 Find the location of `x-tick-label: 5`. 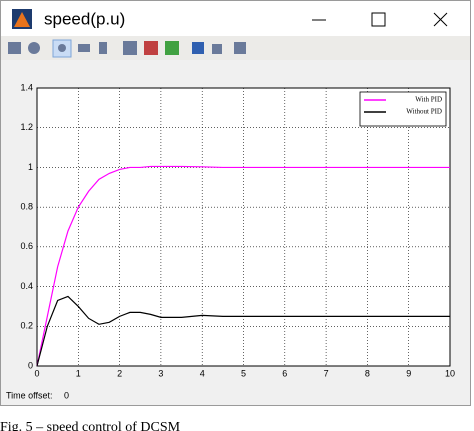

x-tick-label: 5 is located at coordinates (243, 373).